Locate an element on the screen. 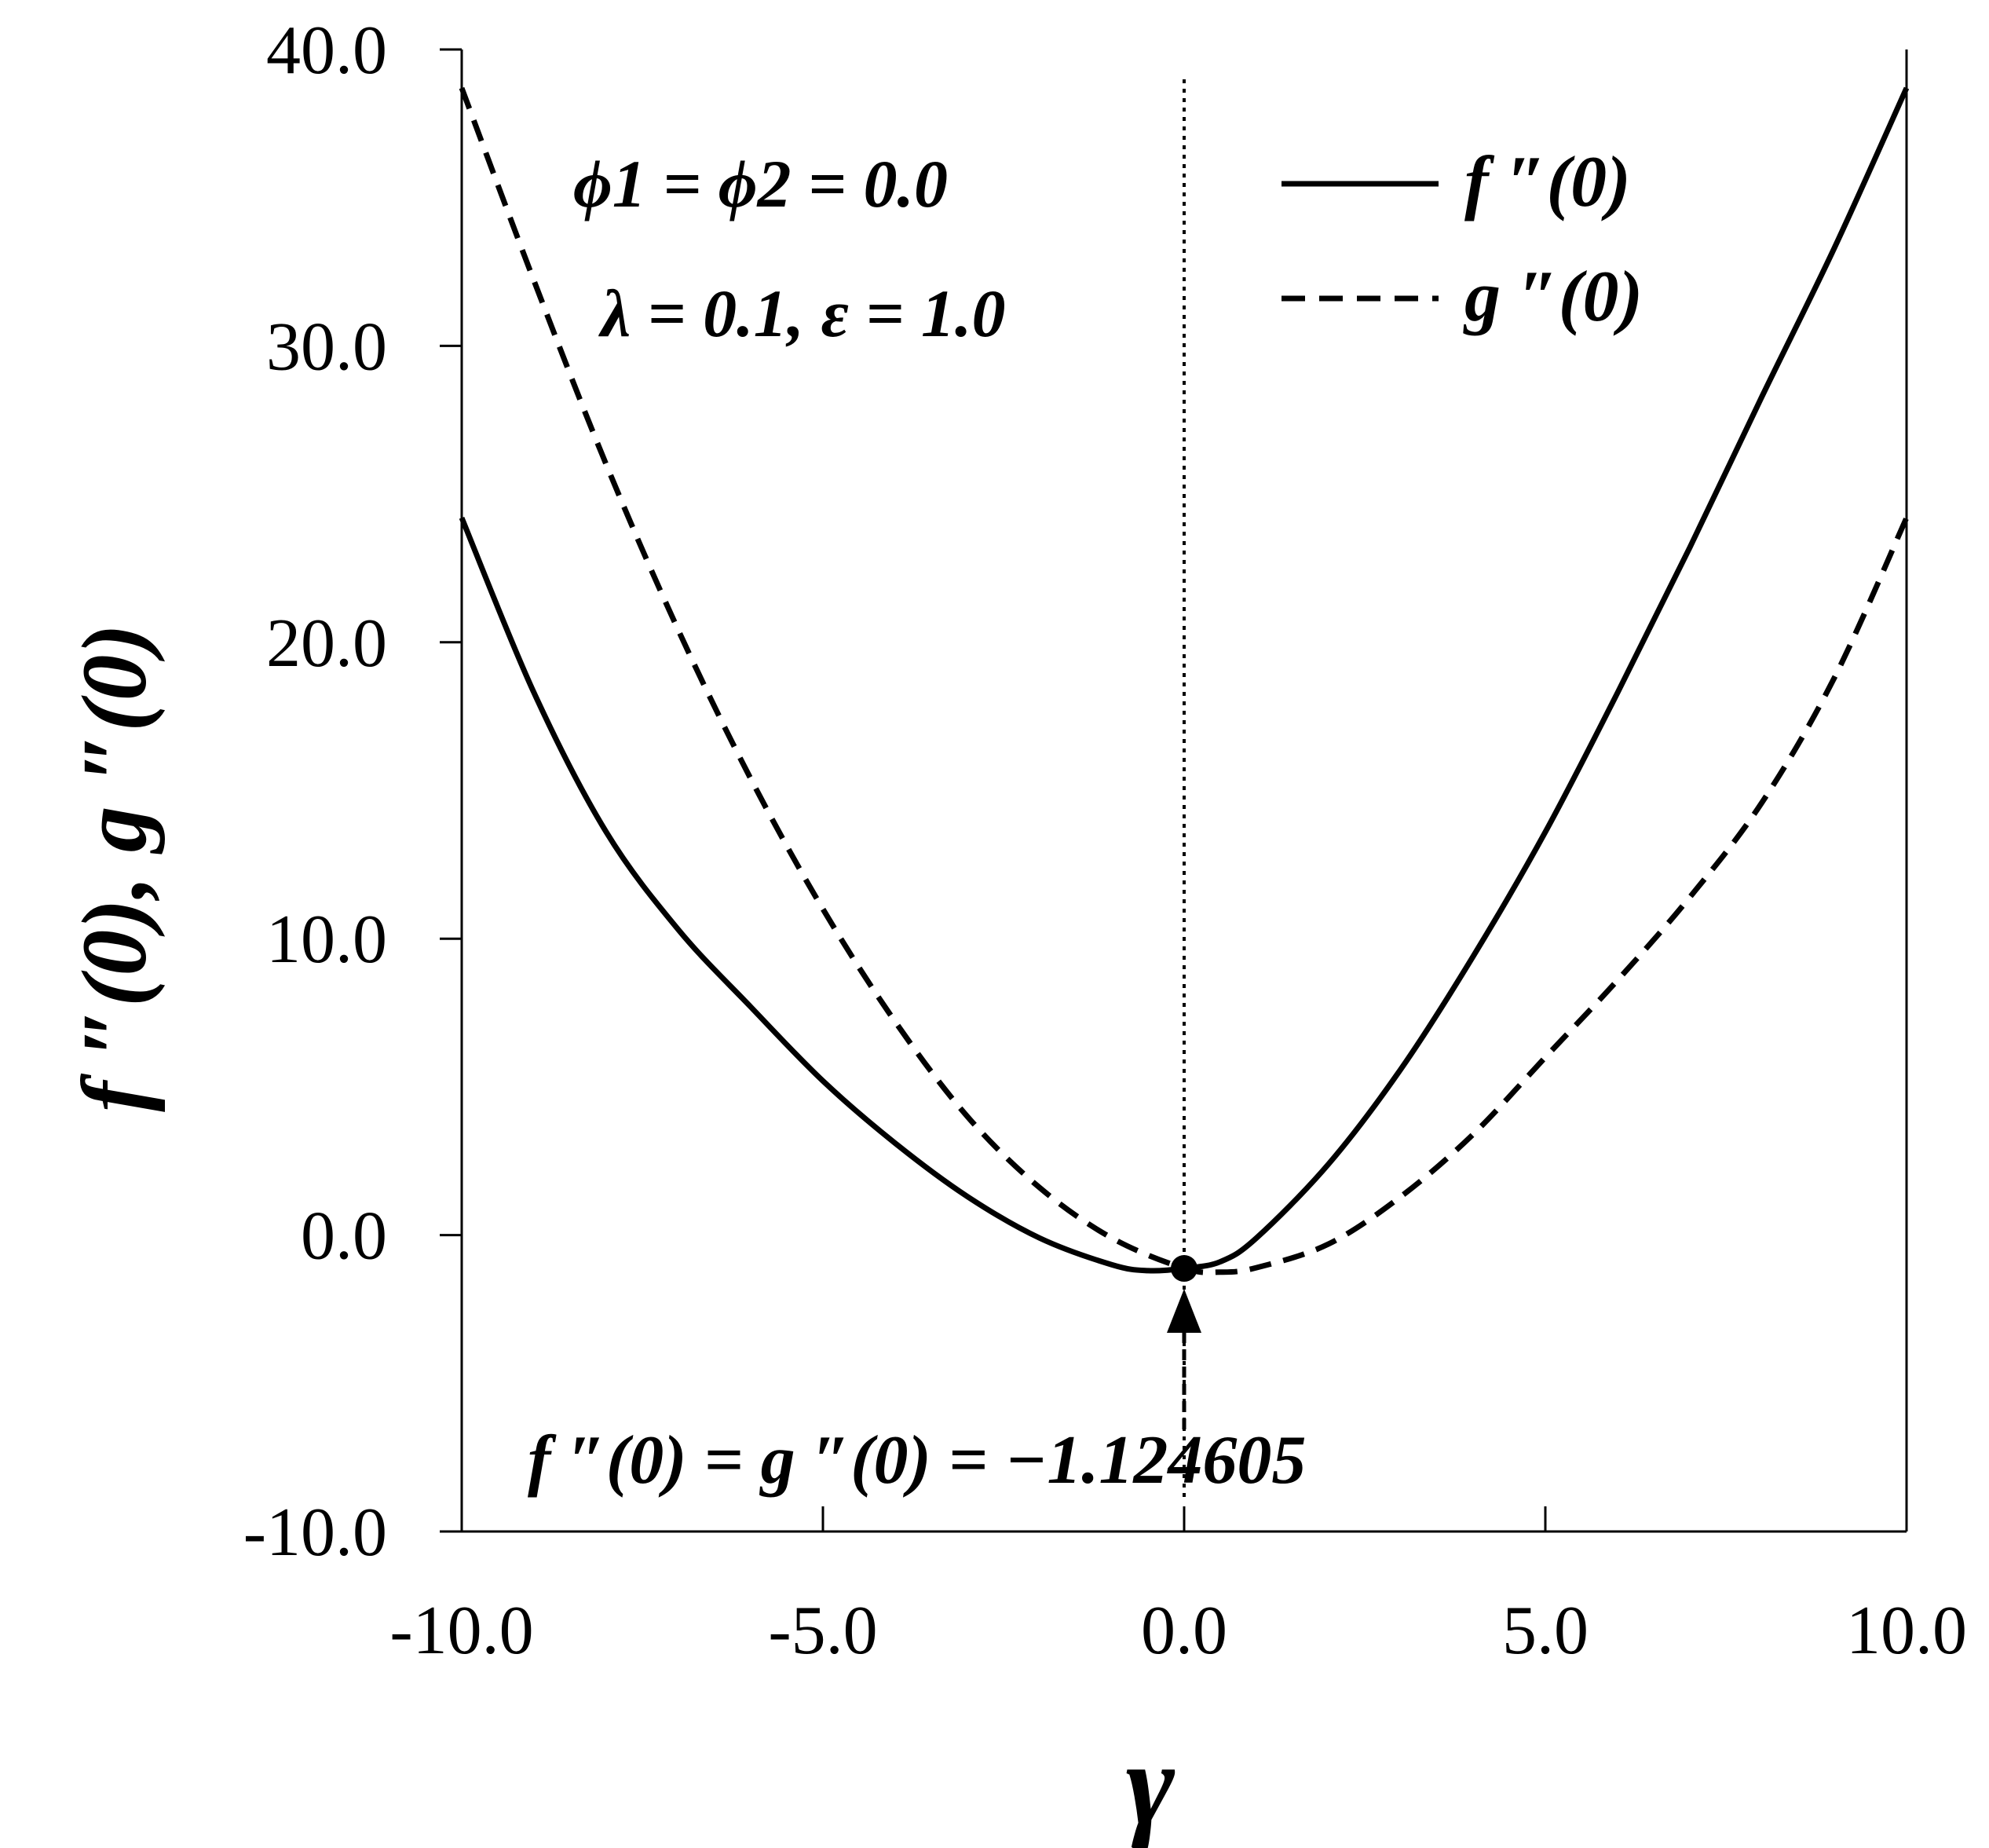 The height and width of the screenshot is (1848, 1989). y-tick-label: 40.0 is located at coordinates (326, 51).